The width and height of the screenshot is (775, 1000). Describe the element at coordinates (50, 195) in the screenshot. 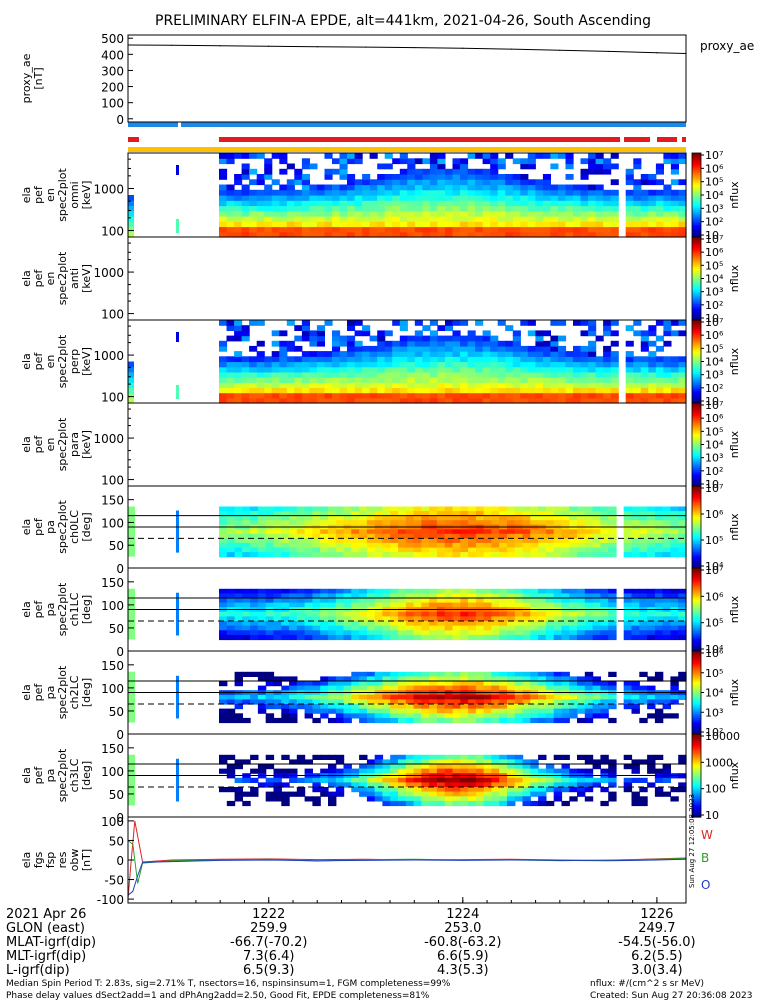

I see `panel-ylabel-line: en` at that location.